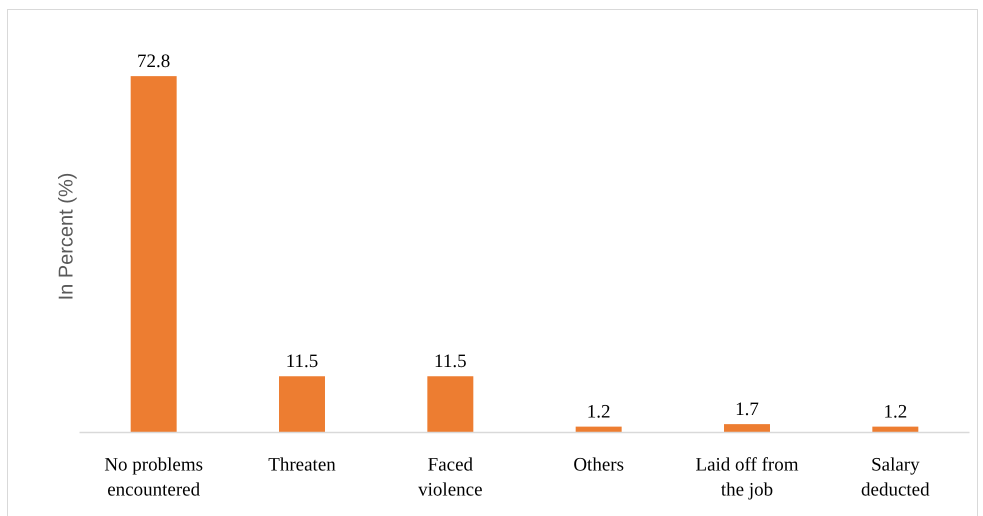  I want to click on x-tick-label: Threaten, so click(302, 465).